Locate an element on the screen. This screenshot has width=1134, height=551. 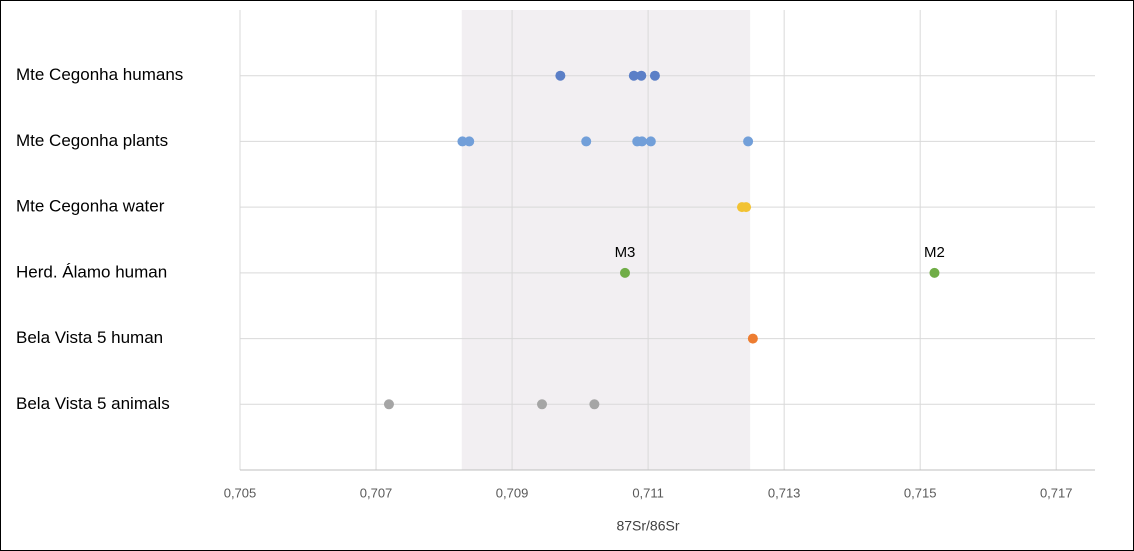
x-tick-label: 0,715 is located at coordinates (920, 492).